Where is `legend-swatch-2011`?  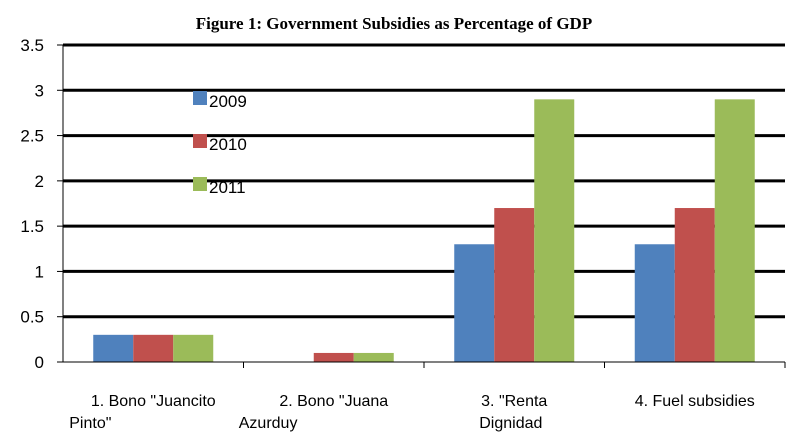 legend-swatch-2011 is located at coordinates (200, 184).